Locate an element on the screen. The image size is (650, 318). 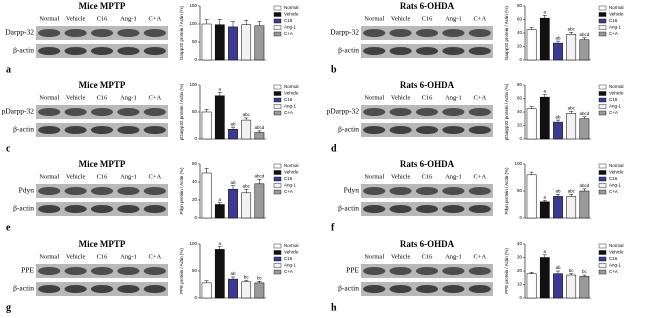
y-tick-label: 60 is located at coordinates (520, 98).